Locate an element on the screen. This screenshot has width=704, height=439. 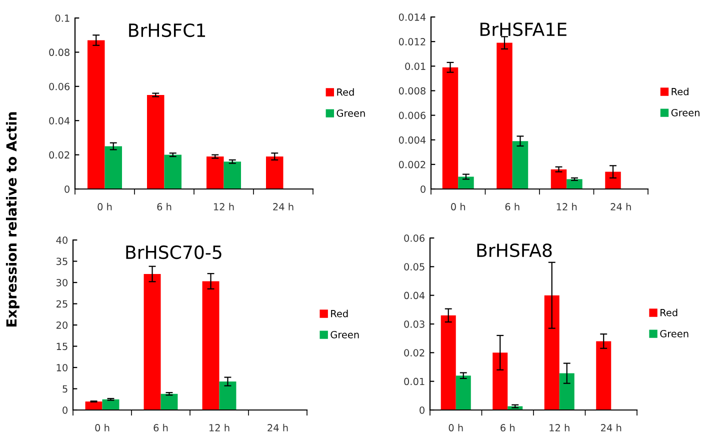
y-tick-label: 0.002 is located at coordinates (412, 164).